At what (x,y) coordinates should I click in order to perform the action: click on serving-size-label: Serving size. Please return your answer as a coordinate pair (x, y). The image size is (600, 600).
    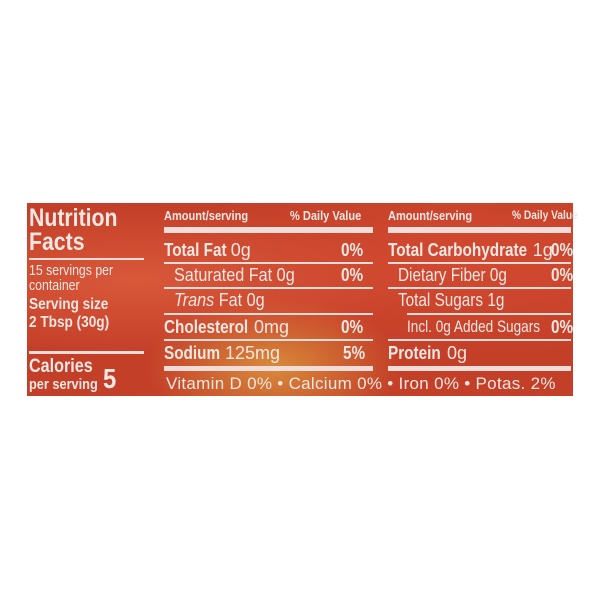
    Looking at the image, I should click on (69, 304).